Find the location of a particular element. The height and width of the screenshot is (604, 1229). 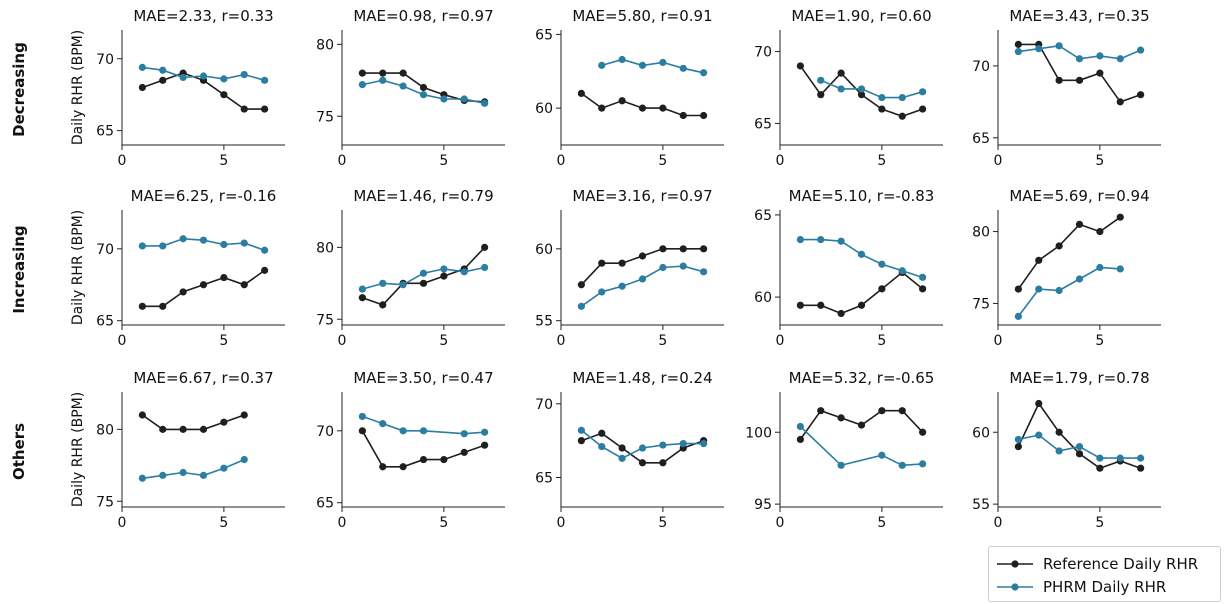

y-axis-label: Daily RHR (BPM) is located at coordinates (78, 87).